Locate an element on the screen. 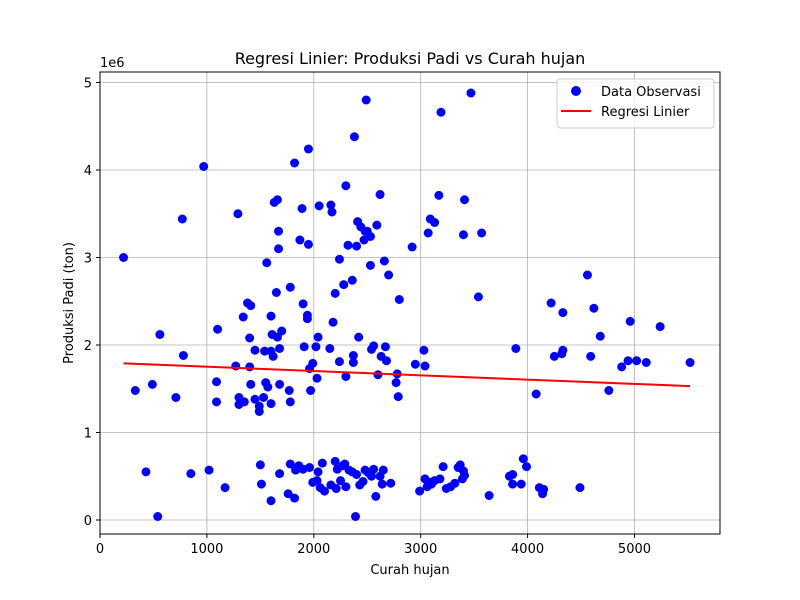 This screenshot has width=800, height=600. y-axis-label: Produksi Padi (ton) is located at coordinates (69, 303).